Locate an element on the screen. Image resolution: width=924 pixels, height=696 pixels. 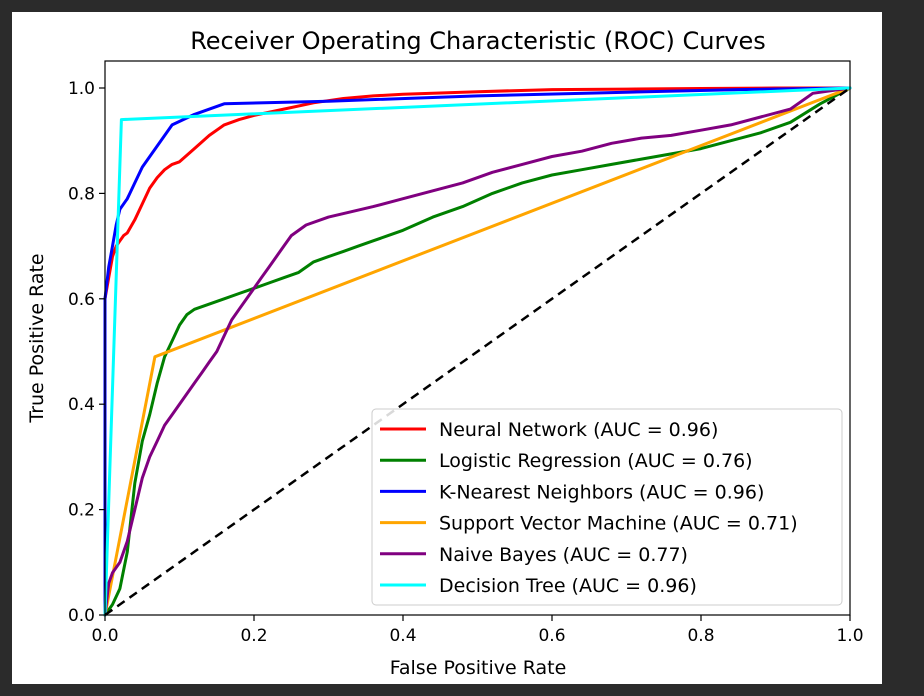
y-tick-label: 0.0 is located at coordinates (81, 616).